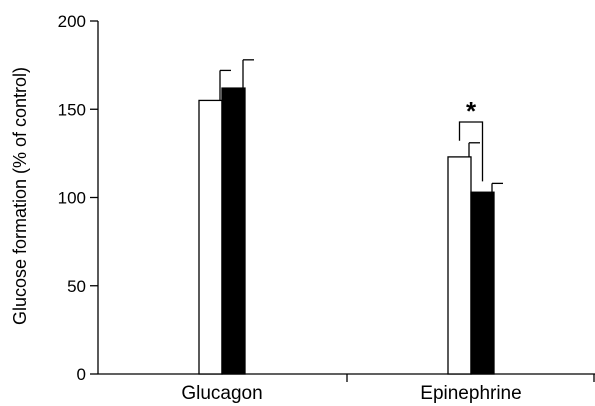 The image size is (595, 406). I want to click on y-axis-title: Glucose formation (% of control), so click(20, 196).